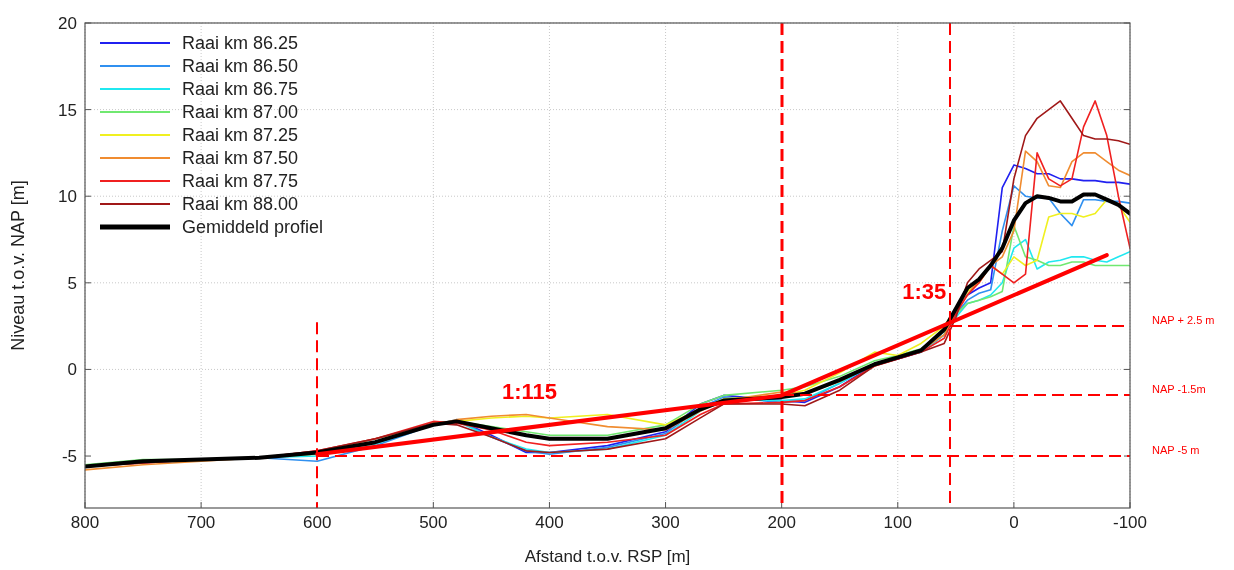 The image size is (1234, 570). Describe the element at coordinates (240, 135) in the screenshot. I see `legend-label: Raai km 87.25` at that location.